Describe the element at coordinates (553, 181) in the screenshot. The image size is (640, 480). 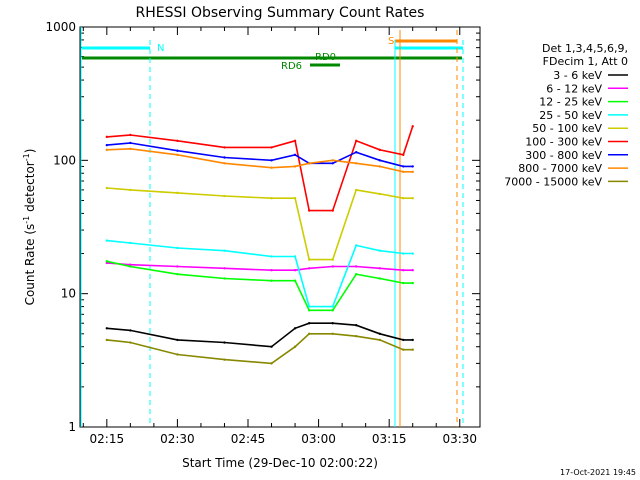
I see `legend-label-8: 7000 - 15000 keV` at that location.